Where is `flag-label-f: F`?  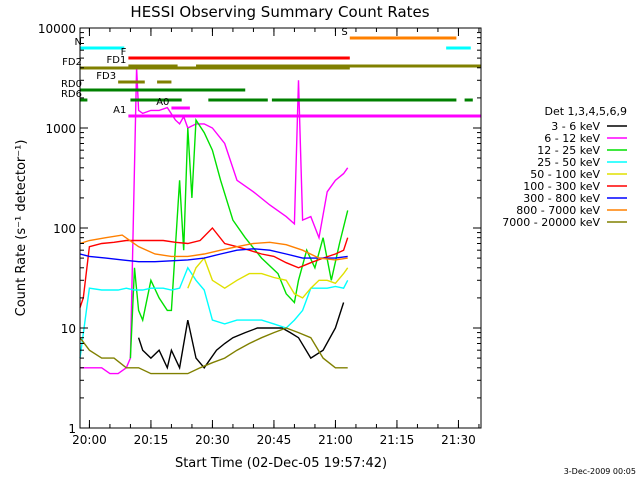 flag-label-f: F is located at coordinates (124, 52).